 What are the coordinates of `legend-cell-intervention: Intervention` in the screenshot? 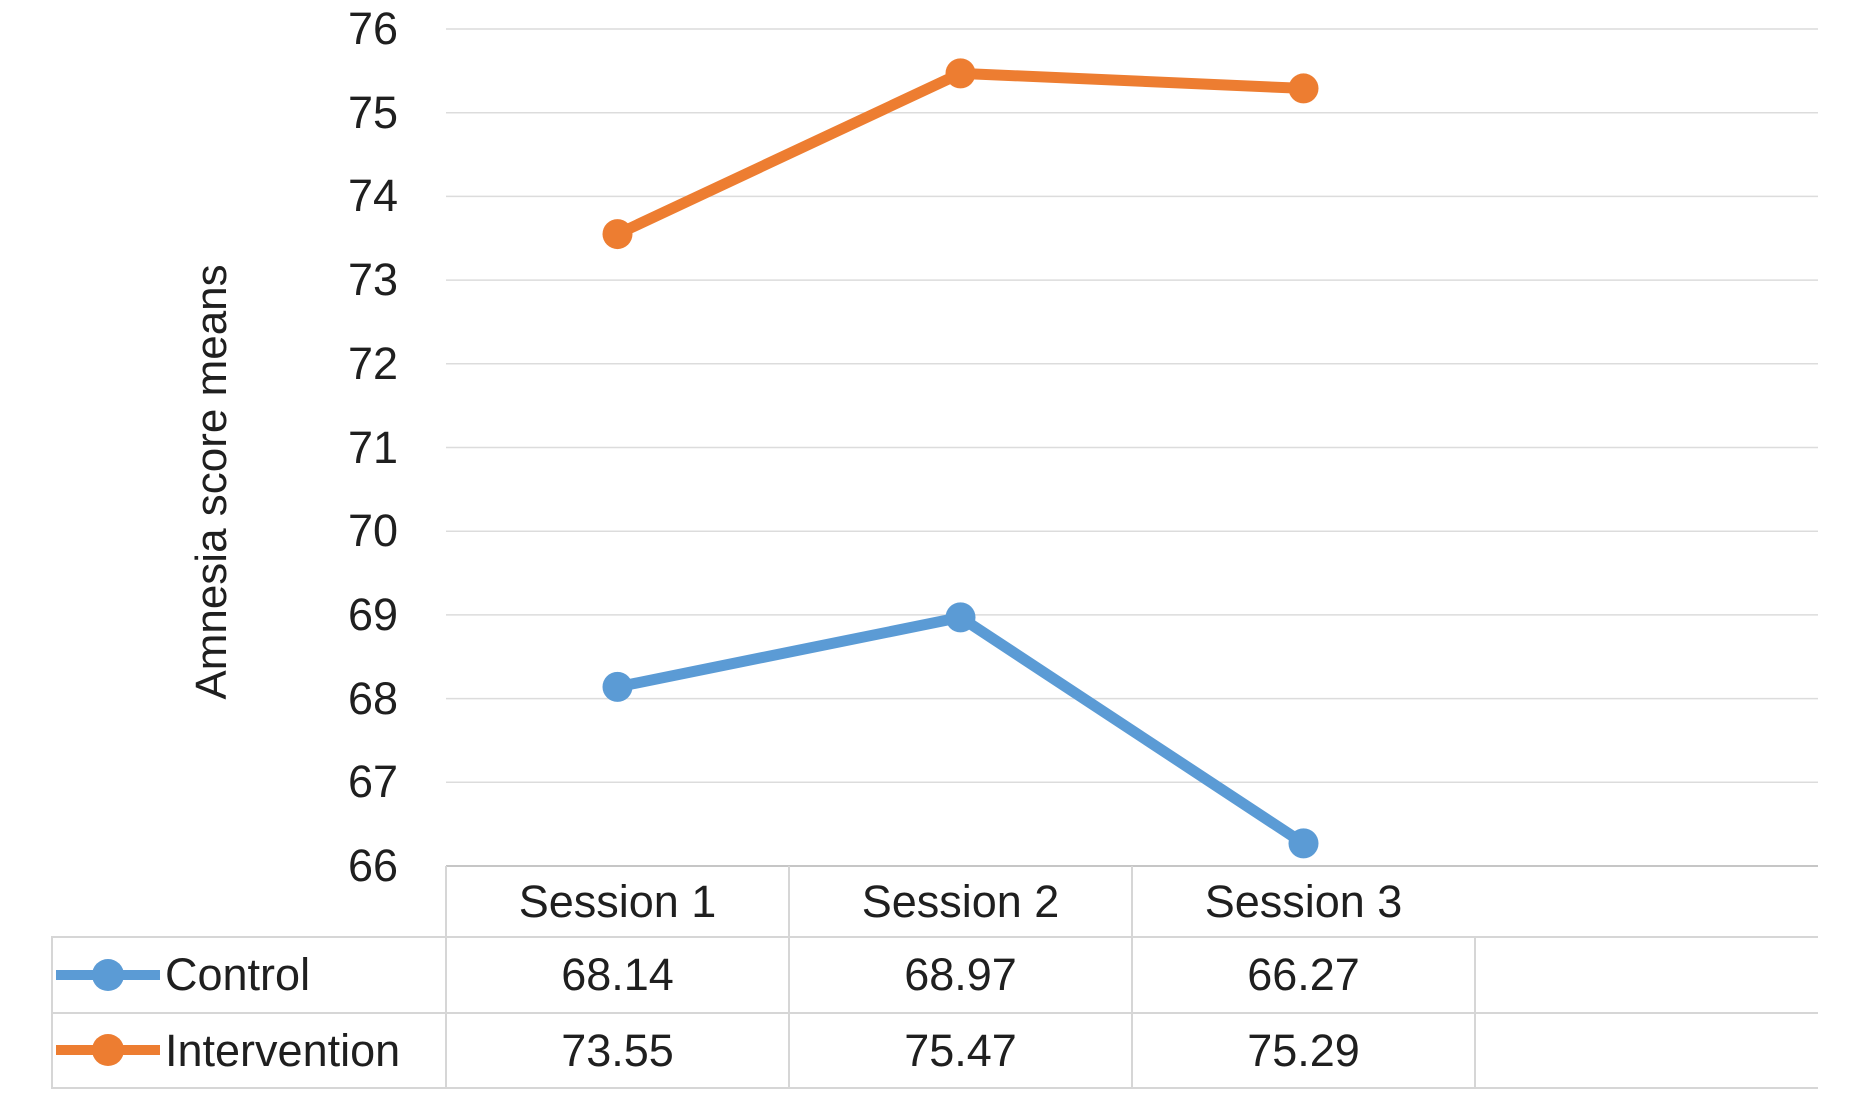 It's located at (248, 1050).